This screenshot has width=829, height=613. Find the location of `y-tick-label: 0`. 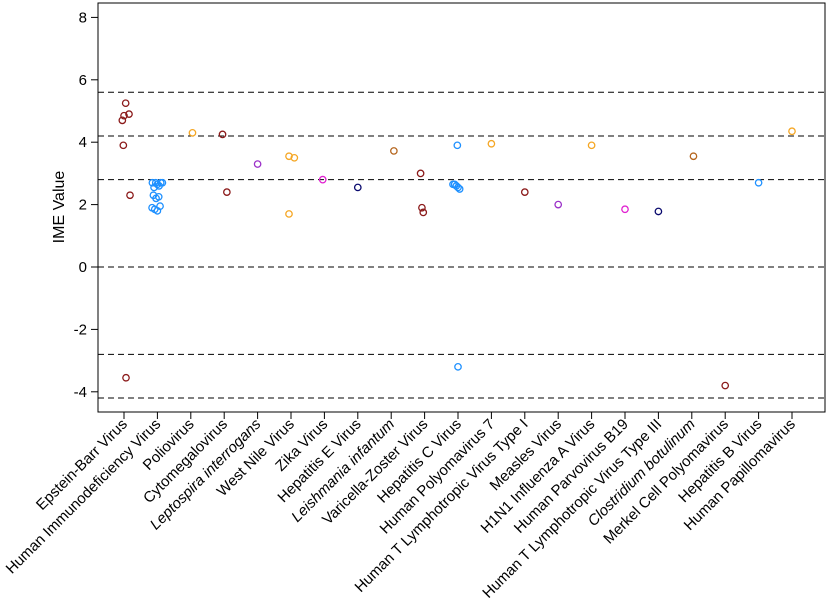

y-tick-label: 0 is located at coordinates (83, 267).